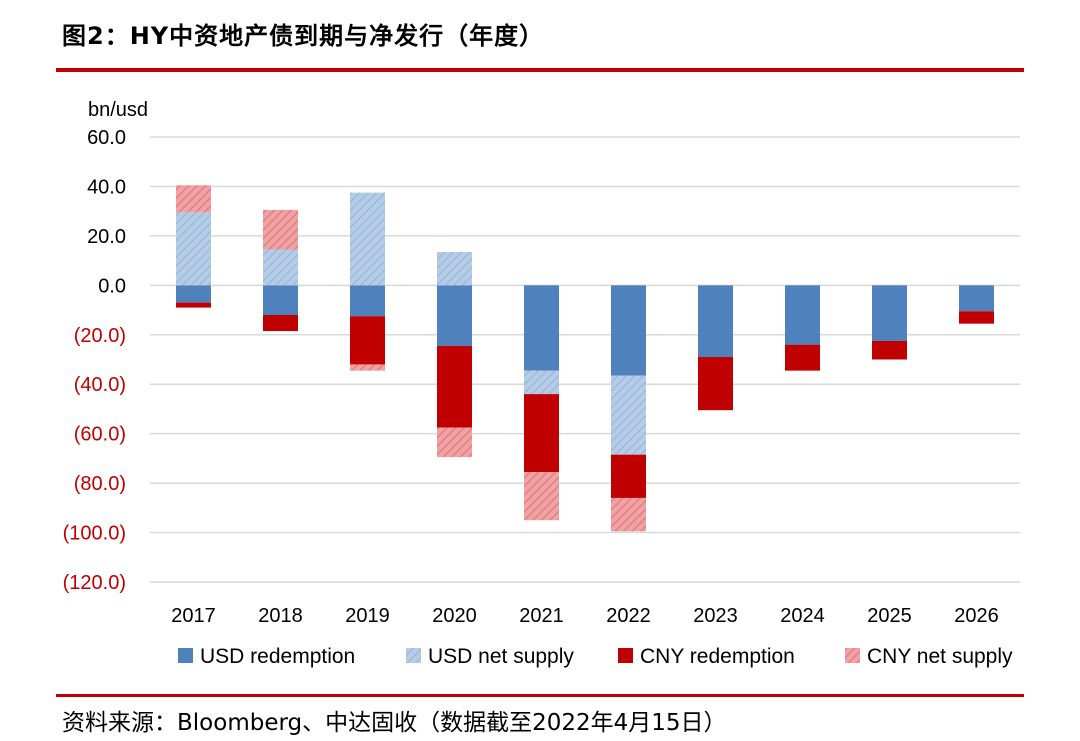 The width and height of the screenshot is (1080, 741). What do you see at coordinates (715, 321) in the screenshot?
I see `bar-usd-redemption-2023` at bounding box center [715, 321].